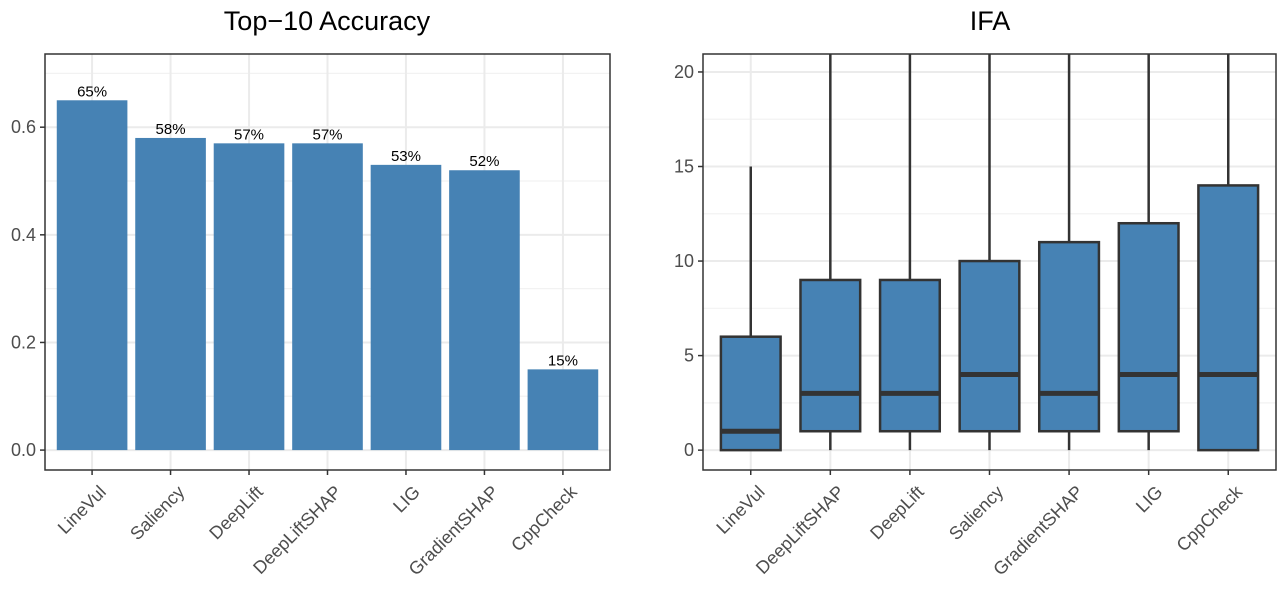  What do you see at coordinates (684, 72) in the screenshot?
I see `y-tick-label: 20` at bounding box center [684, 72].